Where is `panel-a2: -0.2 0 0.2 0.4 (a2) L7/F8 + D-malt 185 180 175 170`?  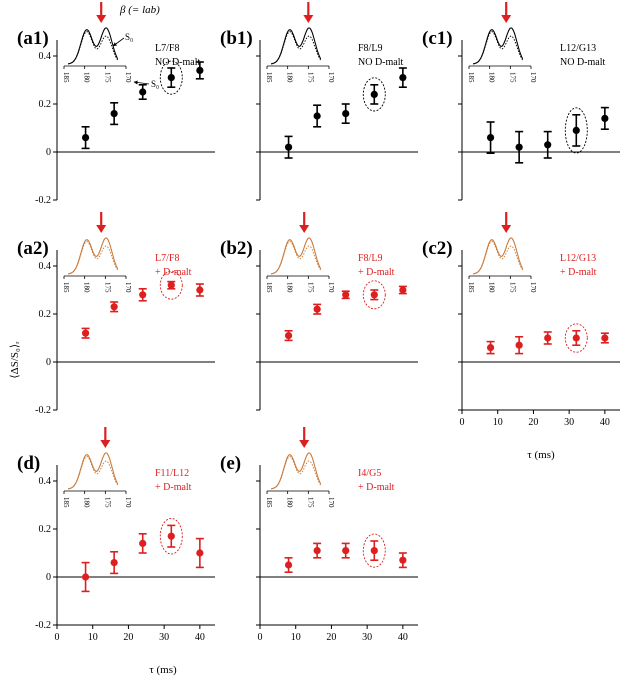 panel-a2: -0.2 0 0.2 0.4 (a2) L7/F8 + D-malt 185 180 175 170 is located at coordinates (116, 314).